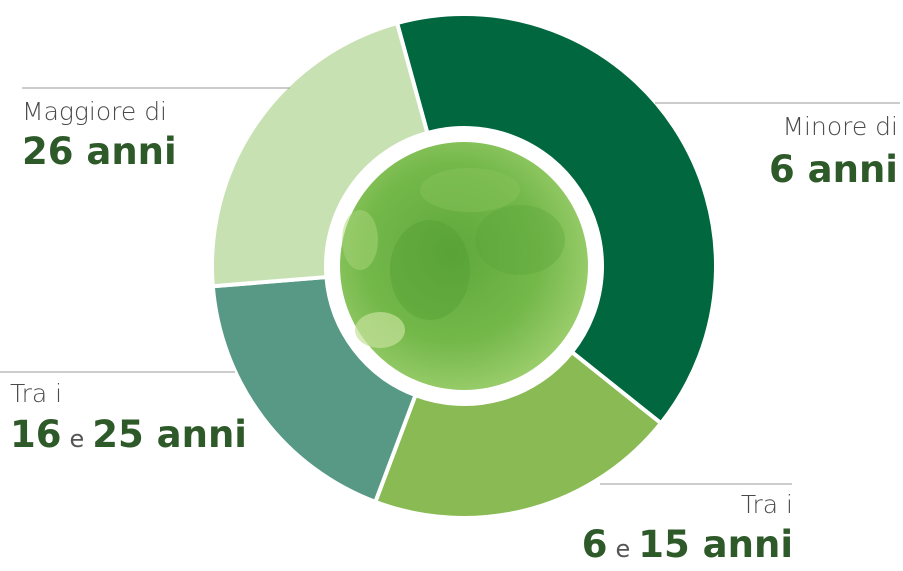 This screenshot has width=903, height=571. I want to click on label-line2: 16 e 25 anni, so click(128, 434).